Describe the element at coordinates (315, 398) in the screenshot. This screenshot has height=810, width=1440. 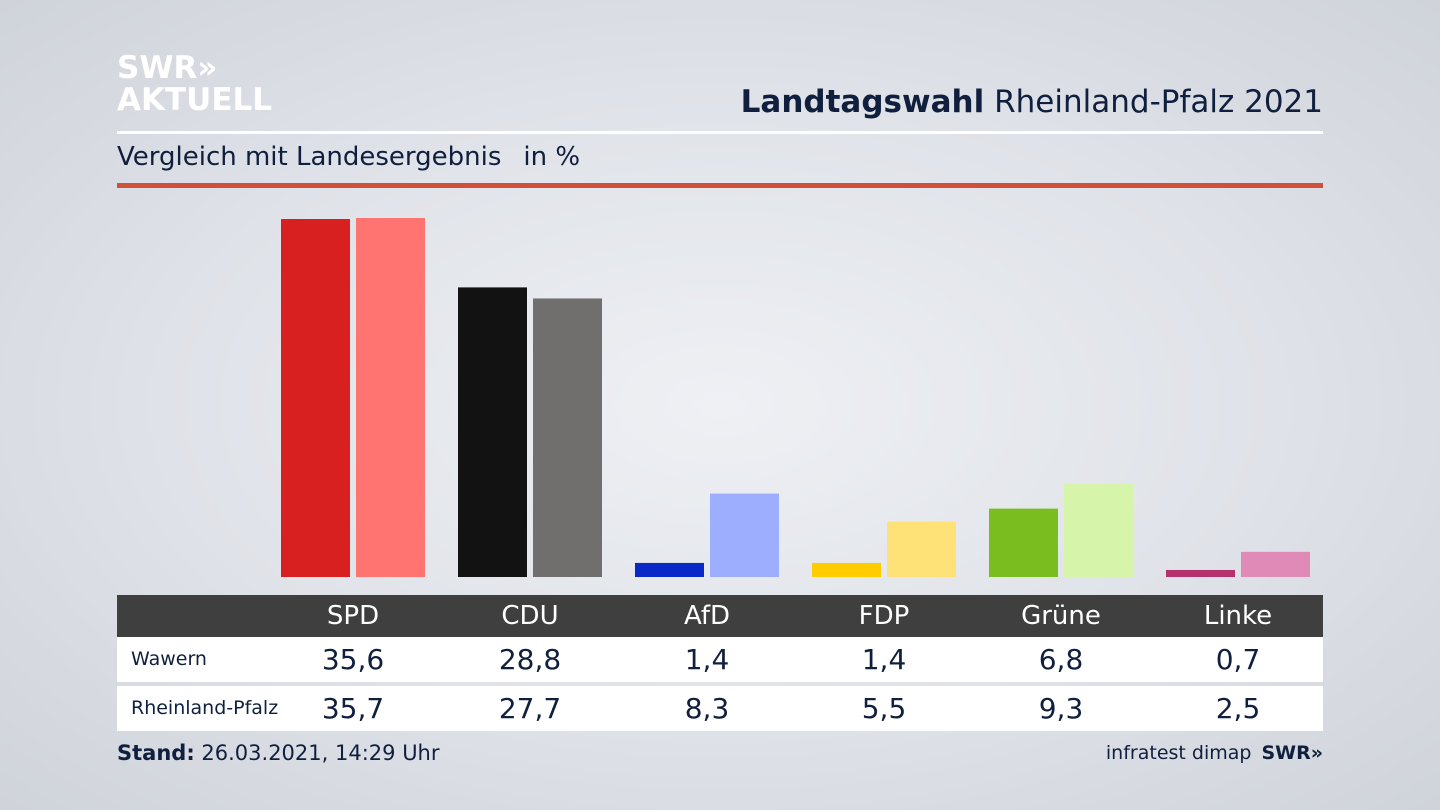
I see `bar-spd-wawern` at that location.